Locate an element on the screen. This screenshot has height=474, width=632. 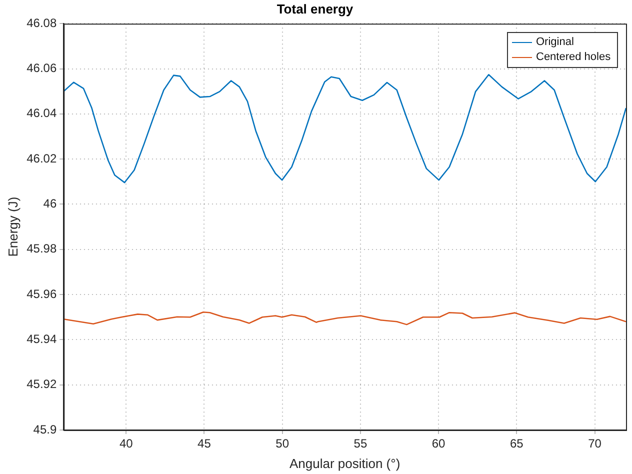
y-tick-label: 45.92 is located at coordinates (41, 384).